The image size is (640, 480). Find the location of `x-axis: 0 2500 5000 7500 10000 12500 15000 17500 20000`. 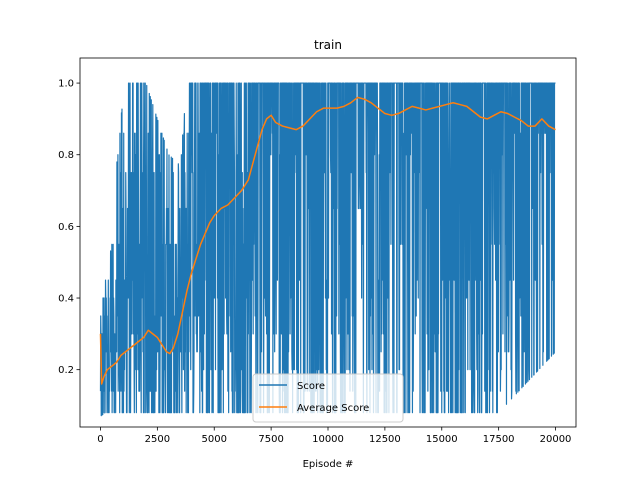

x-axis: 0 2500 5000 7500 10000 12500 15000 17500 20000 is located at coordinates (334, 436).